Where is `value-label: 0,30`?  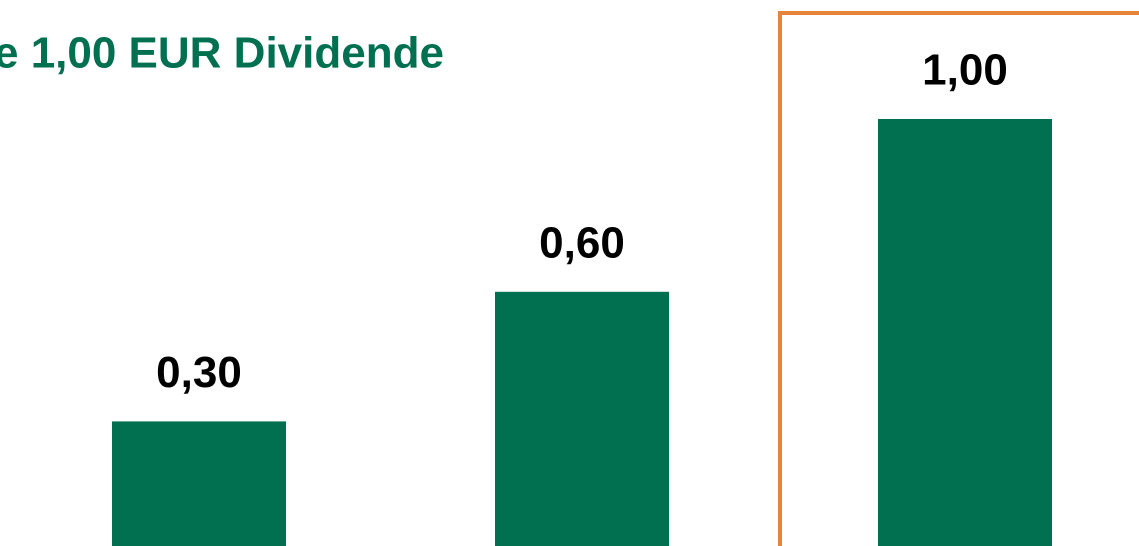
value-label: 0,30 is located at coordinates (199, 372).